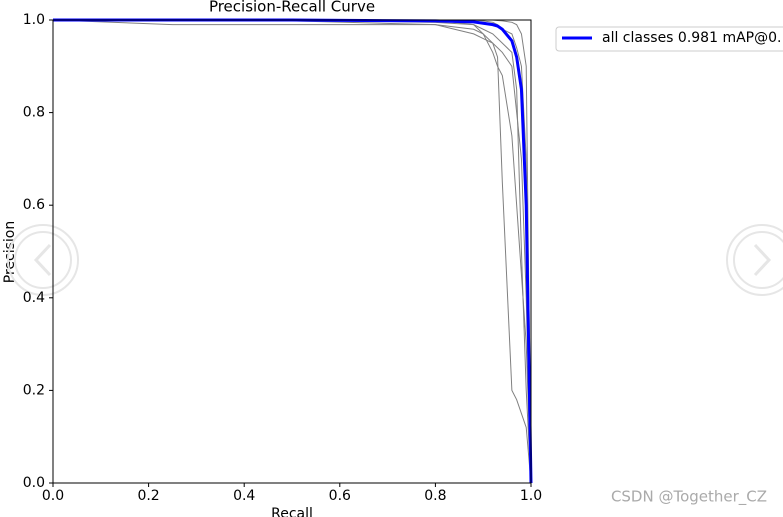  What do you see at coordinates (292, 511) in the screenshot?
I see `x-axis-label: Recall` at bounding box center [292, 511].